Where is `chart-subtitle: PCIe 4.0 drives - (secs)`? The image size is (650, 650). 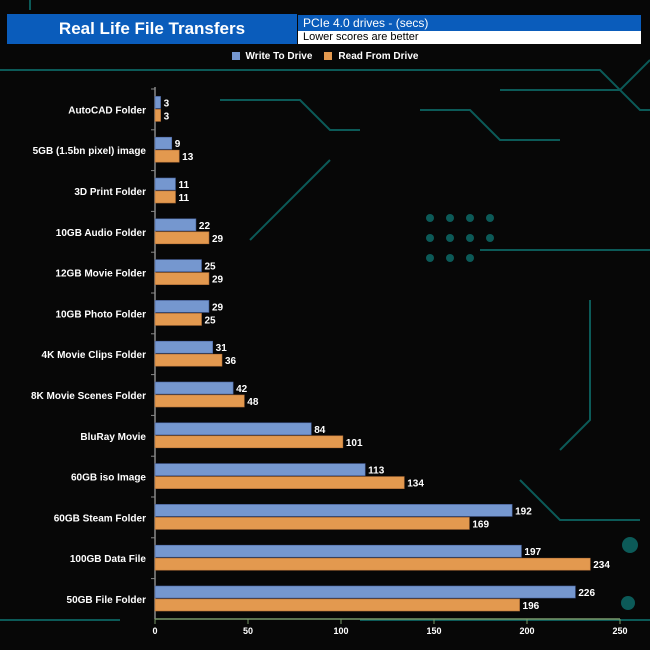
chart-subtitle: PCIe 4.0 drives - (secs) is located at coordinates (469, 23).